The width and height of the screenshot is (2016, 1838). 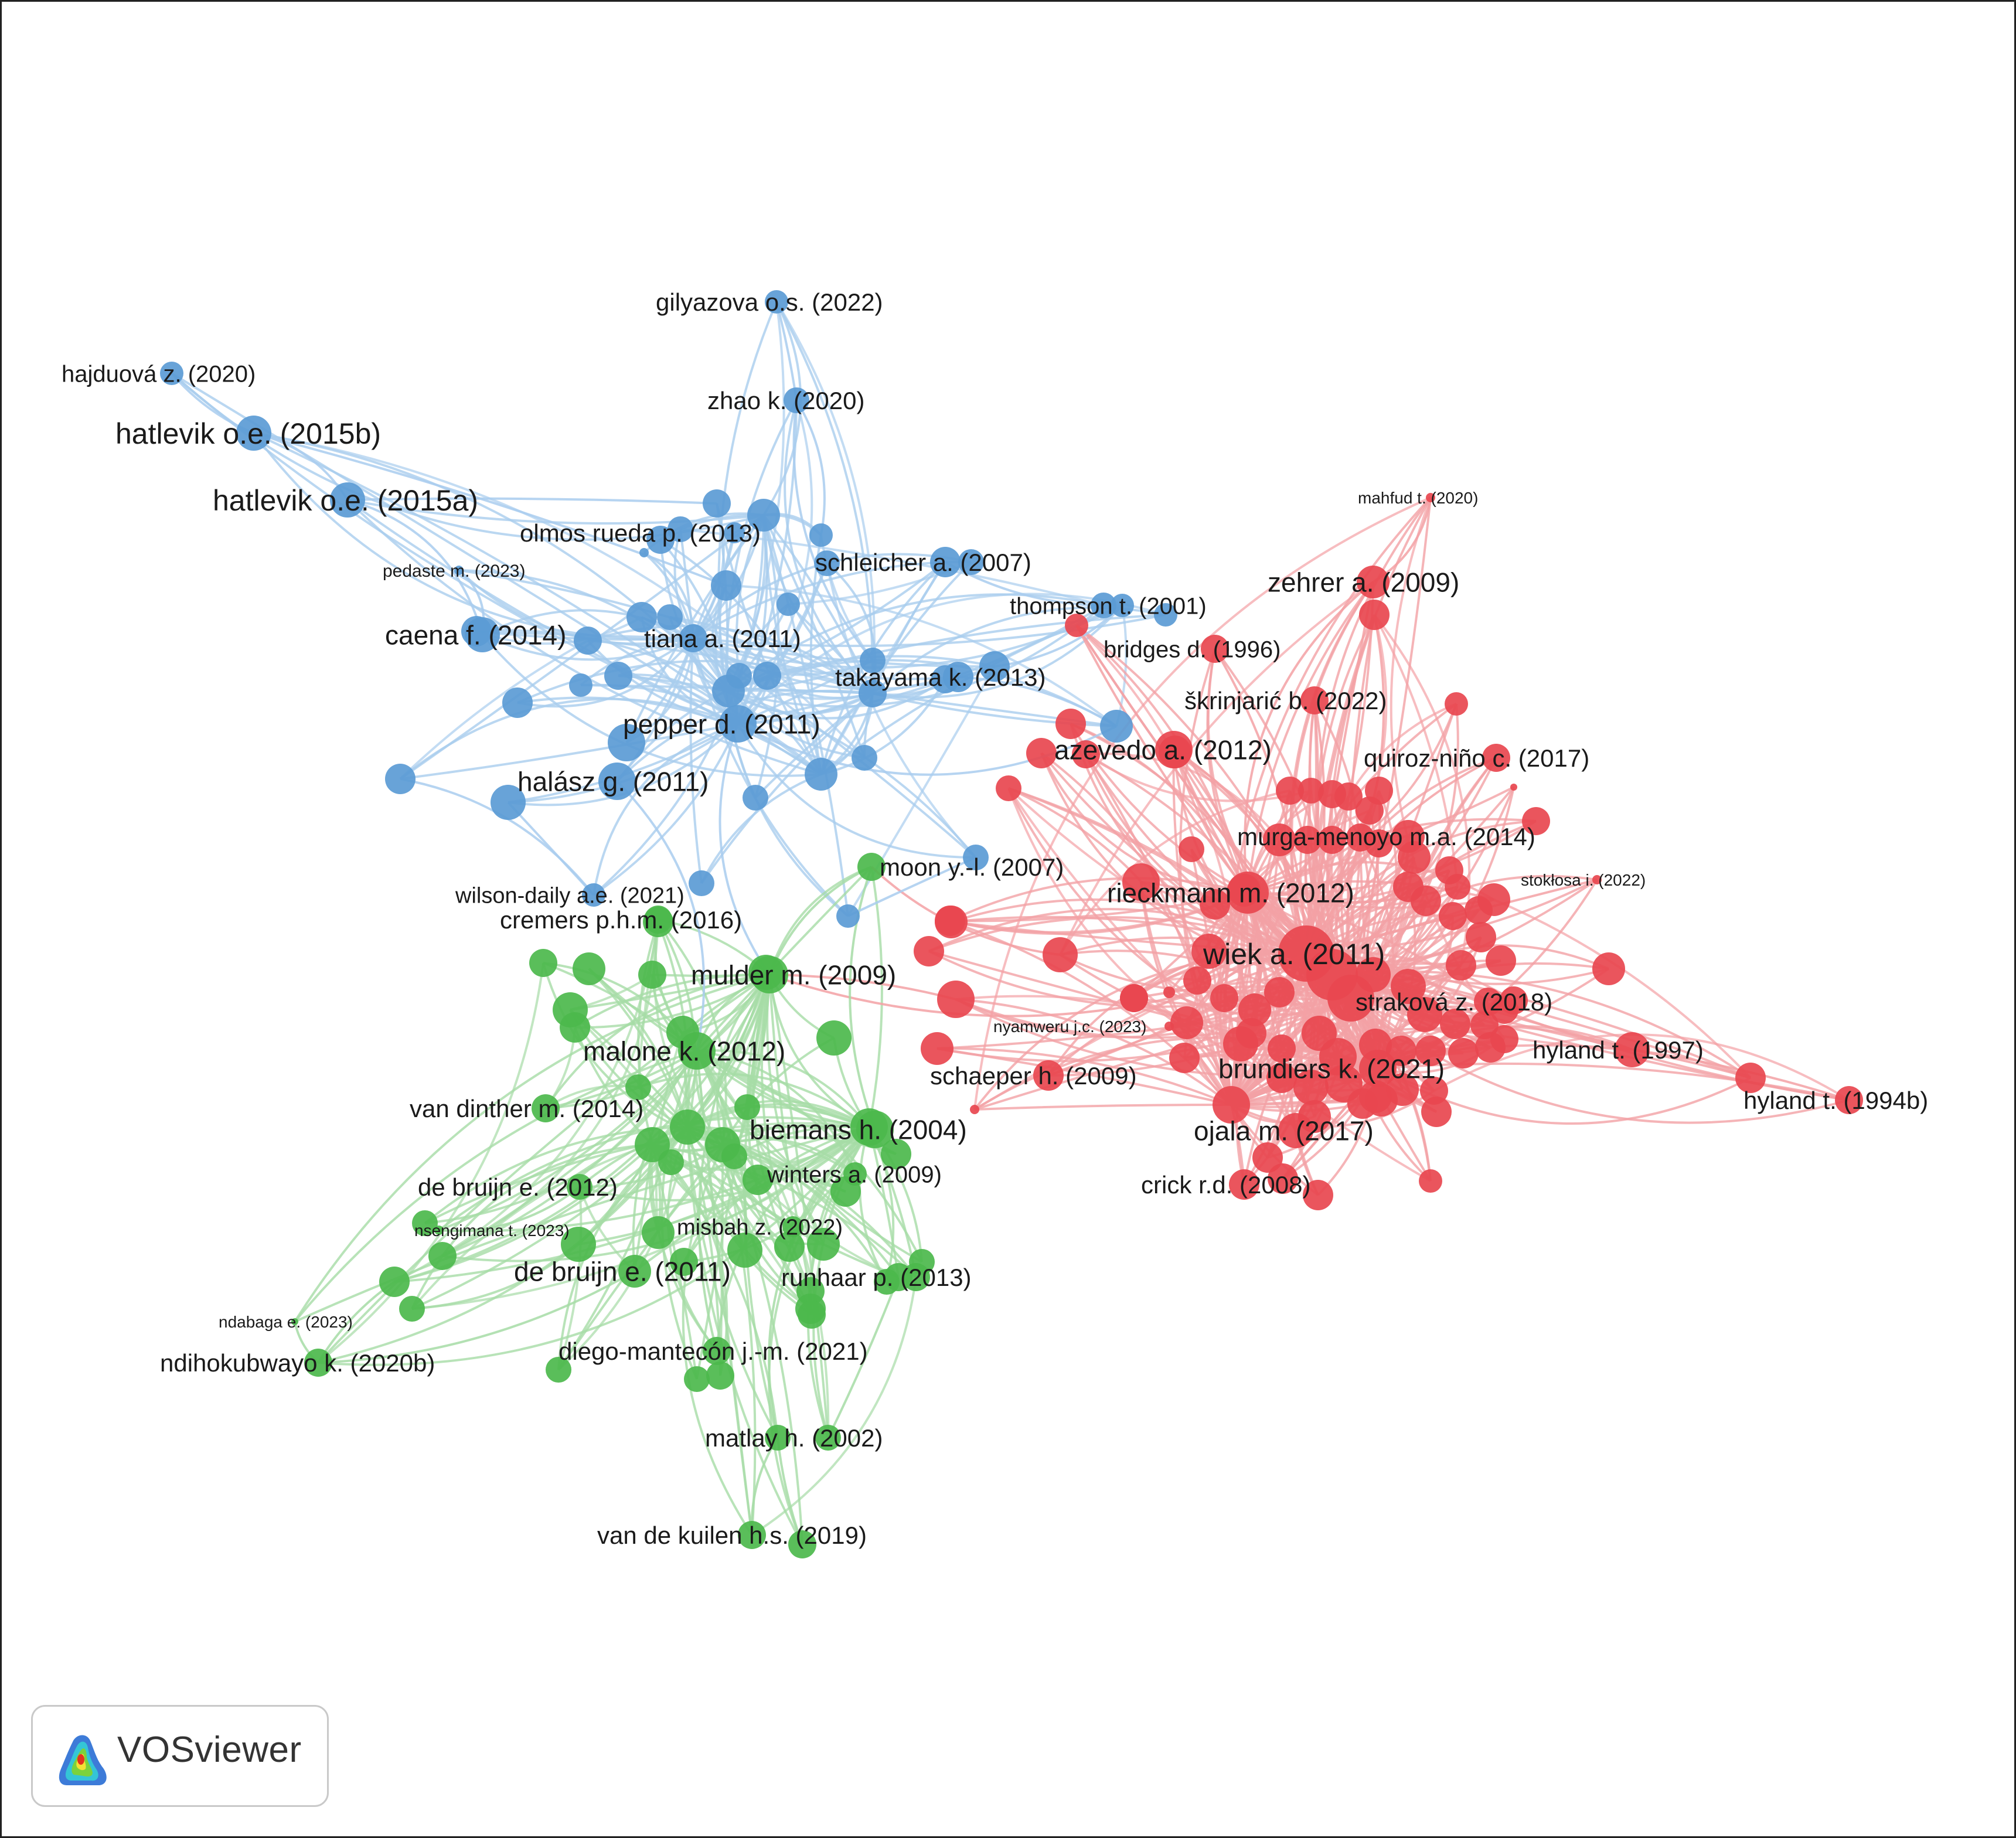 I want to click on node-label-mahfud: mahfud t. (2020), so click(x=1418, y=498).